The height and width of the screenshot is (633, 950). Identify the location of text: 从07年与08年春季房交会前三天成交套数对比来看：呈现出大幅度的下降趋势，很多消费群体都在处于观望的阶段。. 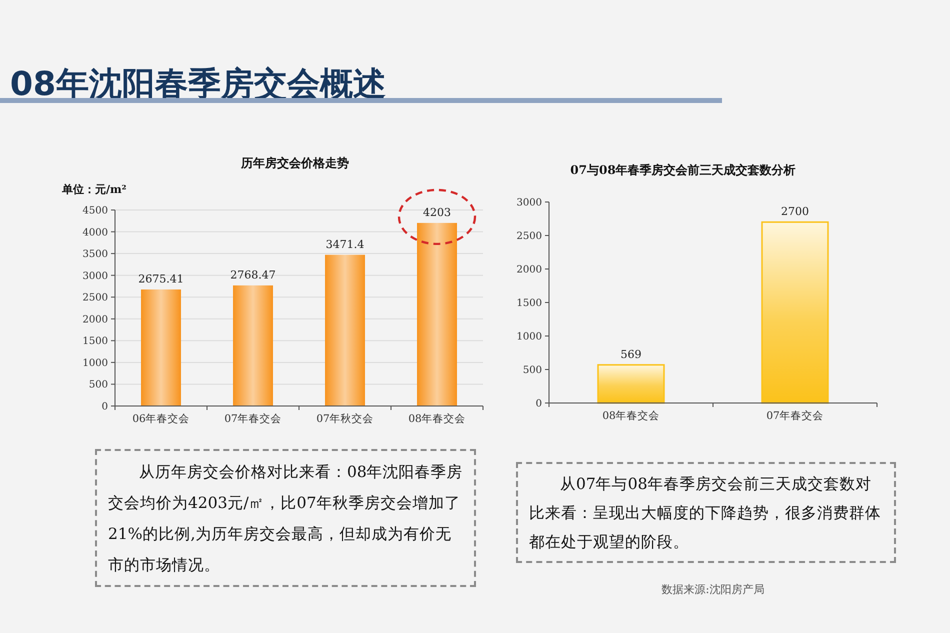
(706, 512).